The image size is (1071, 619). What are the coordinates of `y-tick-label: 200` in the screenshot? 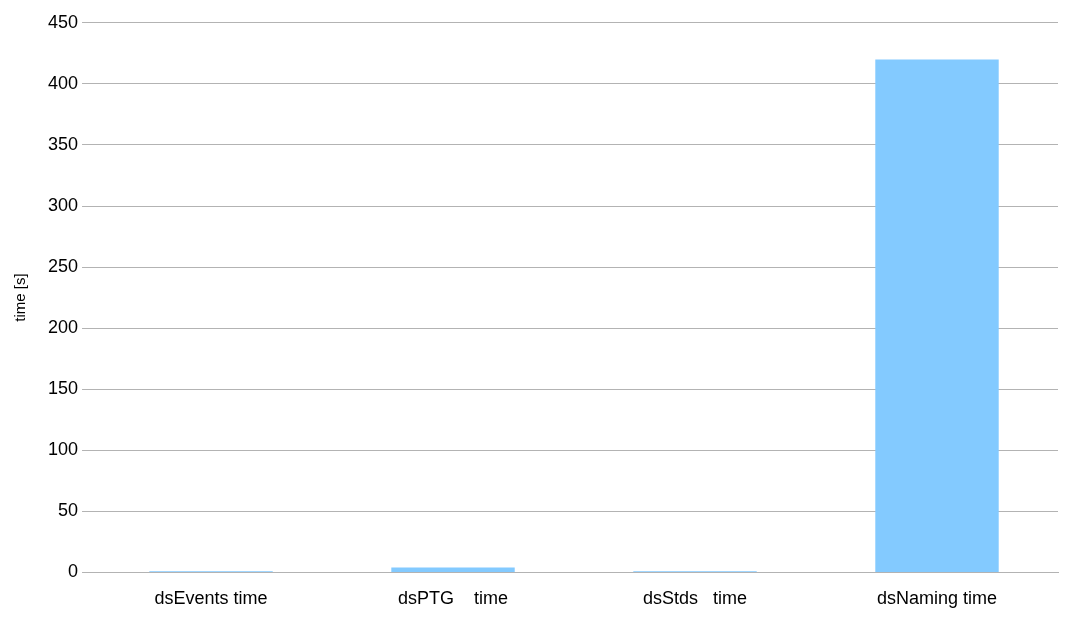 It's located at (63, 327).